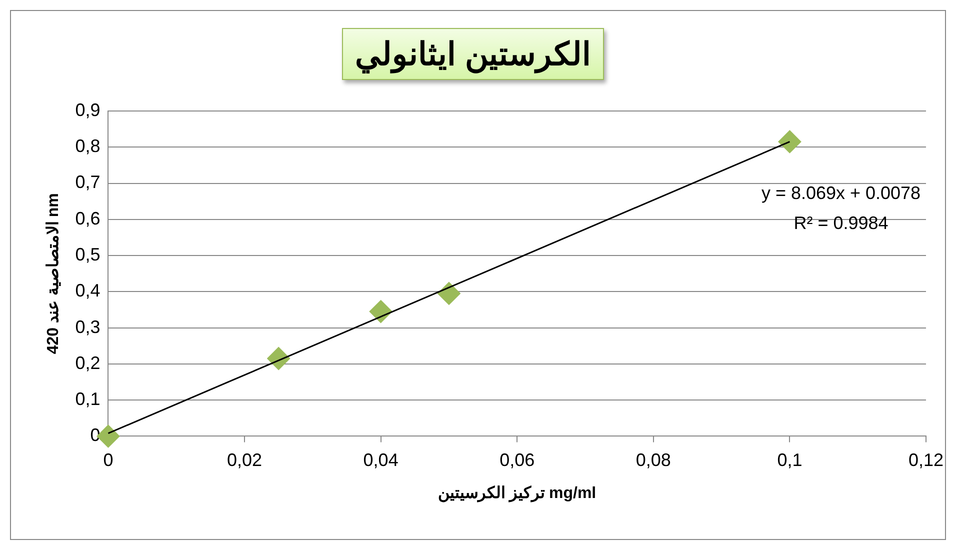 This screenshot has height=547, width=954. Describe the element at coordinates (87, 326) in the screenshot. I see `y-tick-label: 0,3` at that location.